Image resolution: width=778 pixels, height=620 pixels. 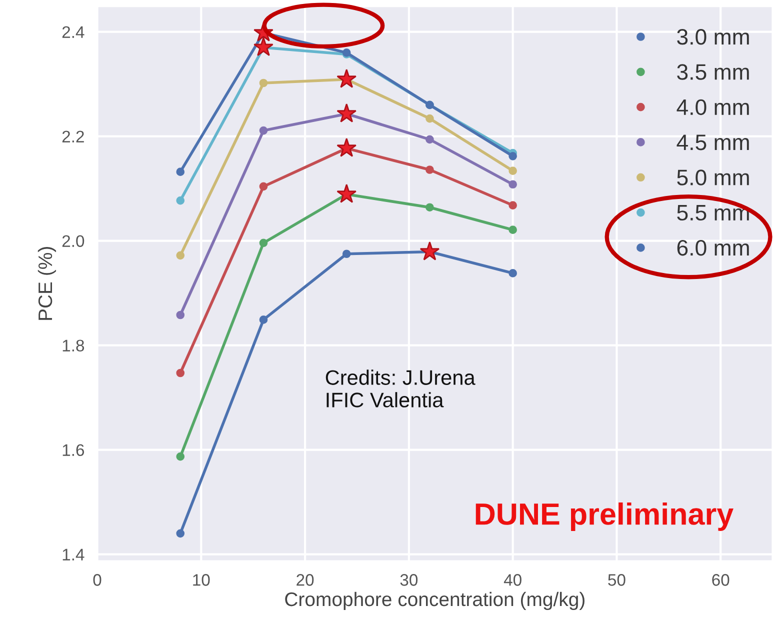 I want to click on x-tick-label: 20, so click(x=305, y=580).